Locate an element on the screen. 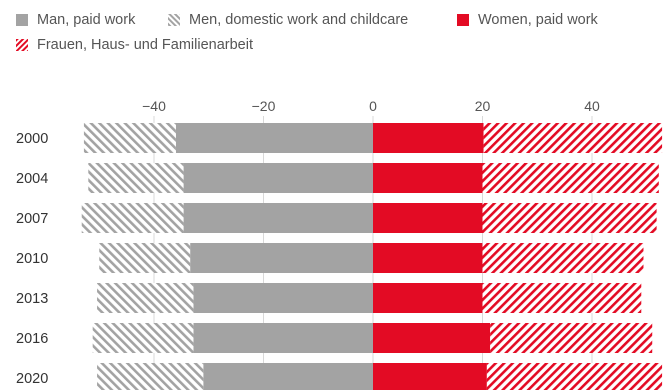 The width and height of the screenshot is (664, 390). category-label-2010: 2010 is located at coordinates (32, 259).